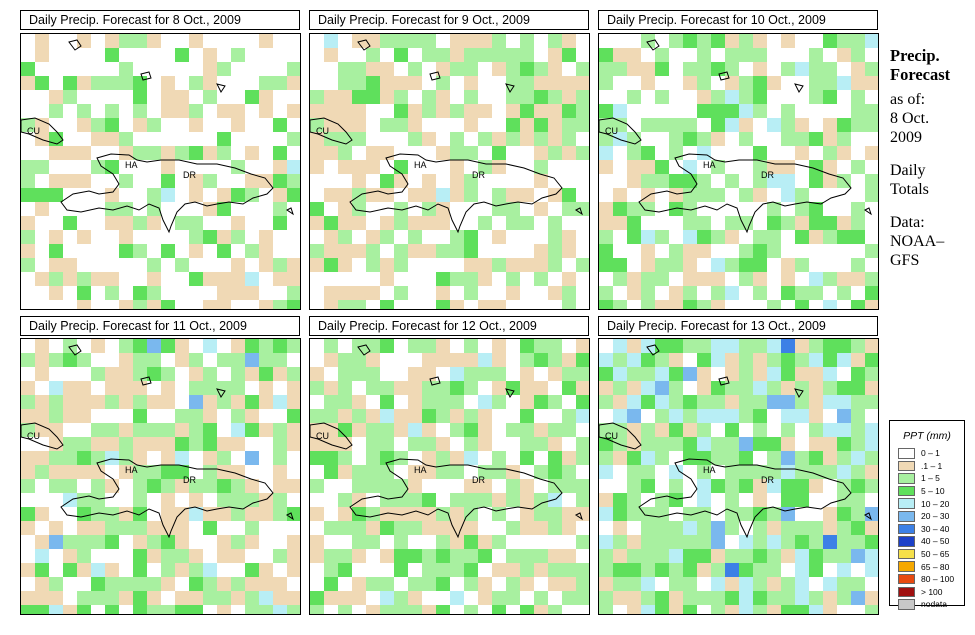  What do you see at coordinates (331, 436) in the screenshot?
I see `cuba-coastline` at bounding box center [331, 436].